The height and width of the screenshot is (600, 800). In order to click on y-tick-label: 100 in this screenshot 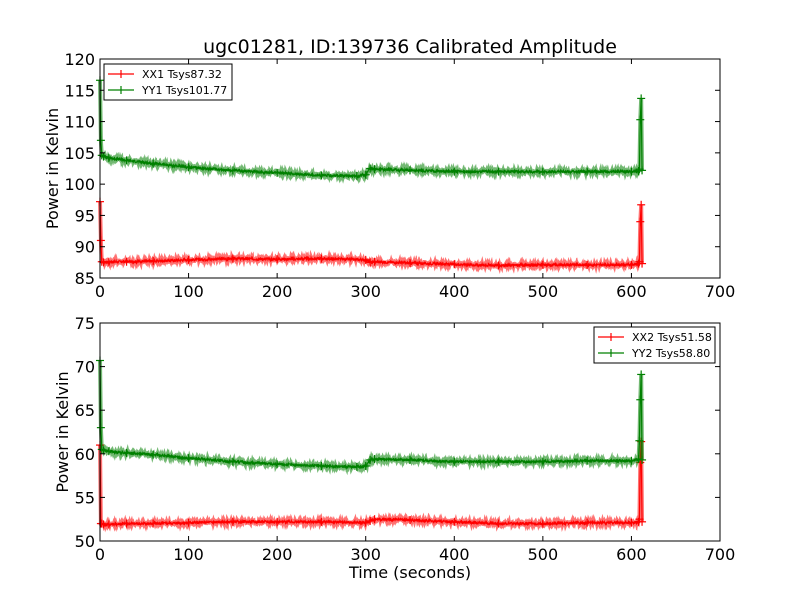, I will do `click(79, 184)`.